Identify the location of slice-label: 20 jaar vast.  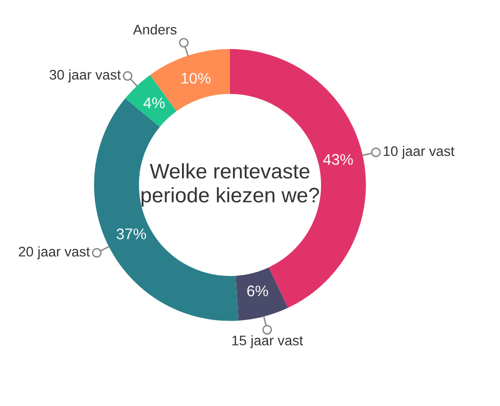
(54, 253).